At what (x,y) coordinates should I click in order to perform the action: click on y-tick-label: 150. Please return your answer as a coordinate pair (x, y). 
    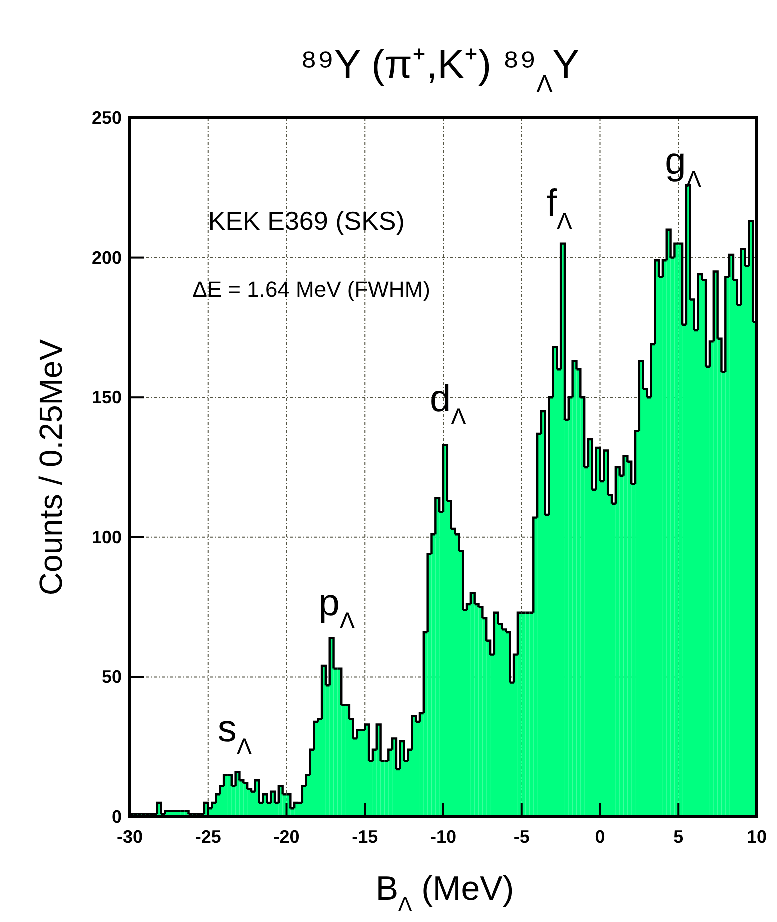
    Looking at the image, I should click on (107, 398).